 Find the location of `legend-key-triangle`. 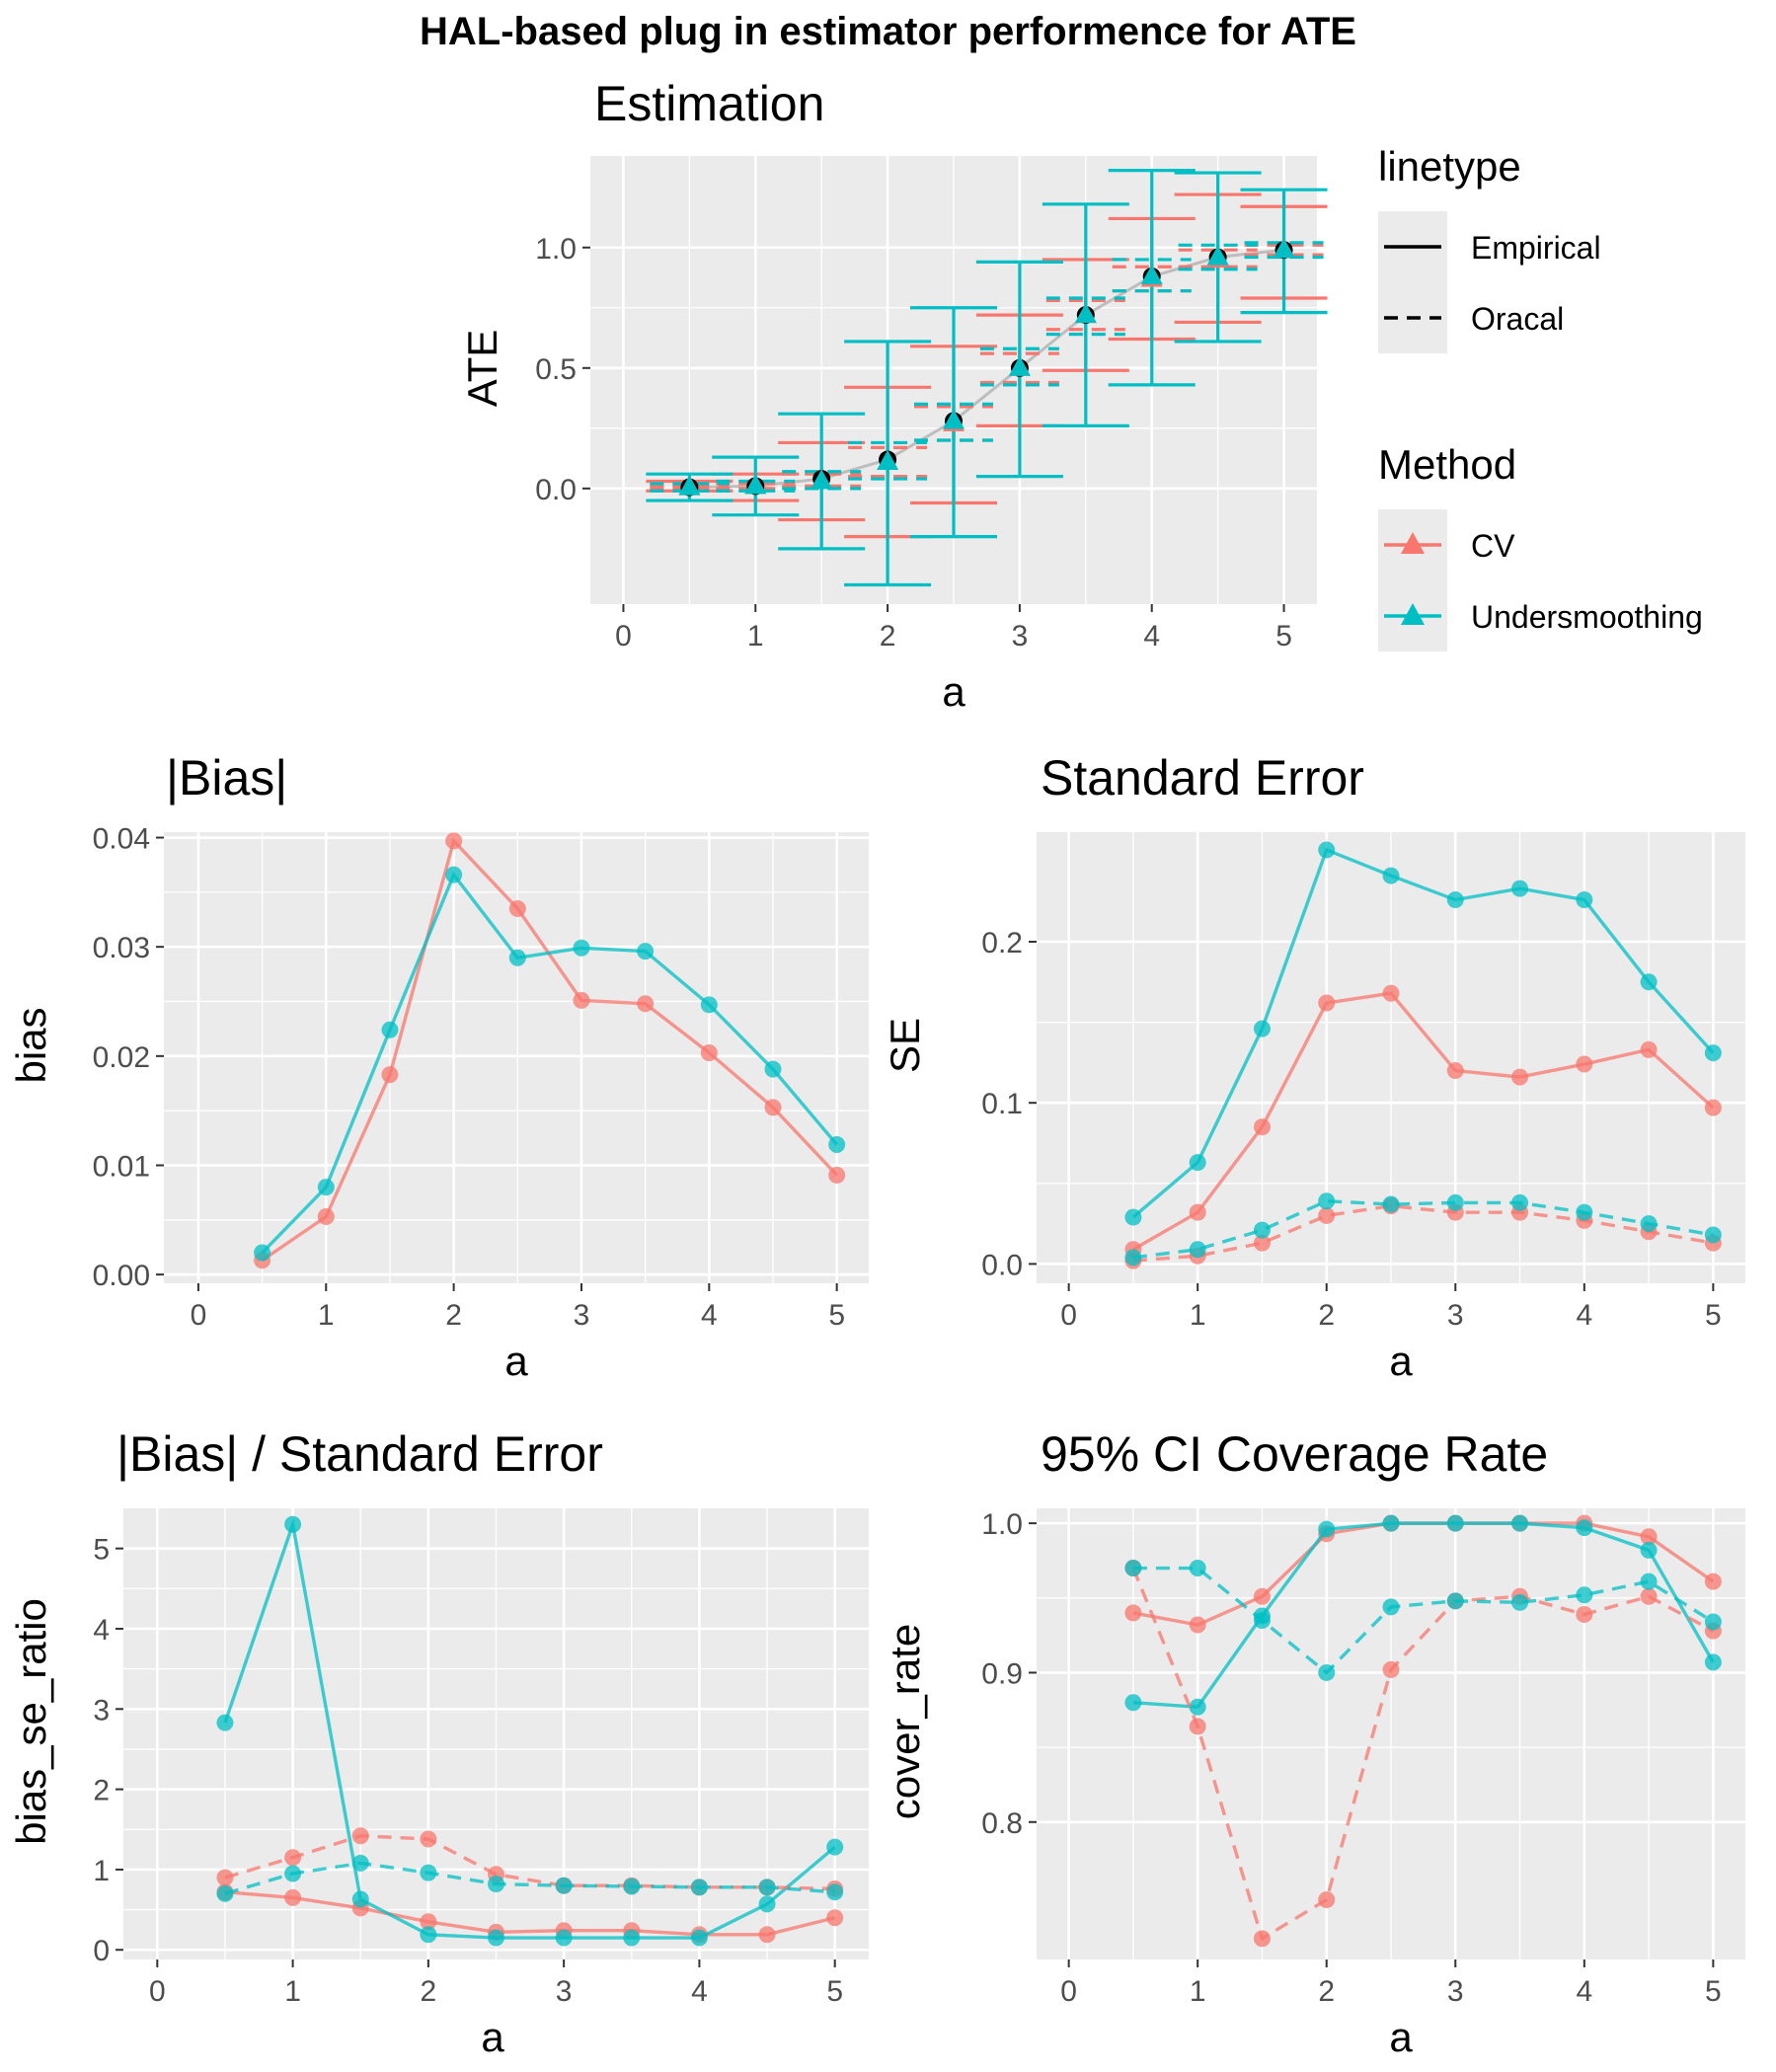

legend-key-triangle is located at coordinates (1413, 543).